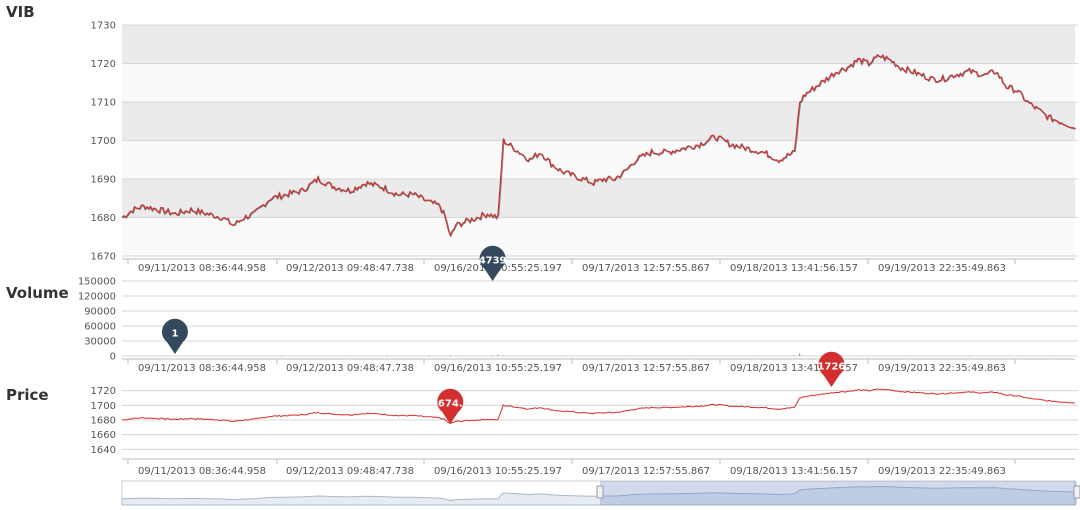  Describe the element at coordinates (100, 312) in the screenshot. I see `volume-y-tick-label: 90000` at that location.